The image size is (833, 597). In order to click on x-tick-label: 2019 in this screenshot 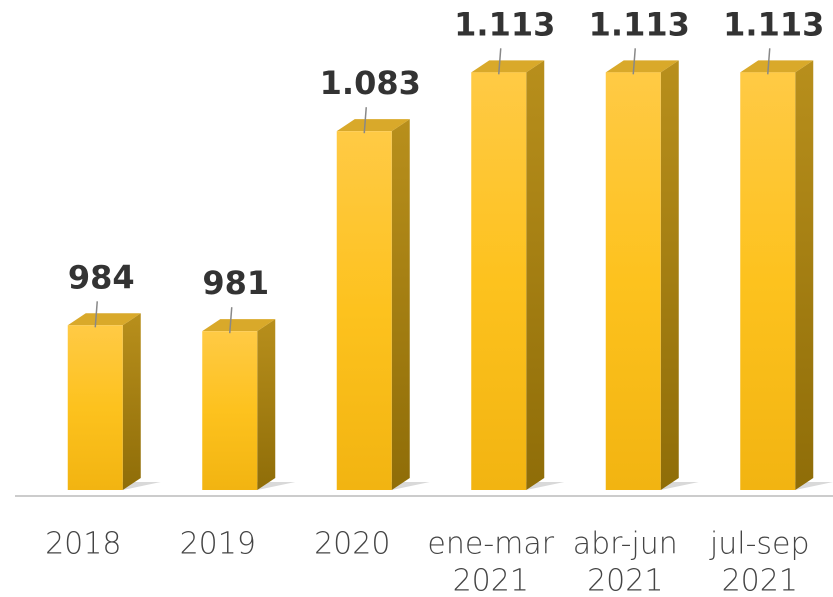, I will do `click(218, 544)`.